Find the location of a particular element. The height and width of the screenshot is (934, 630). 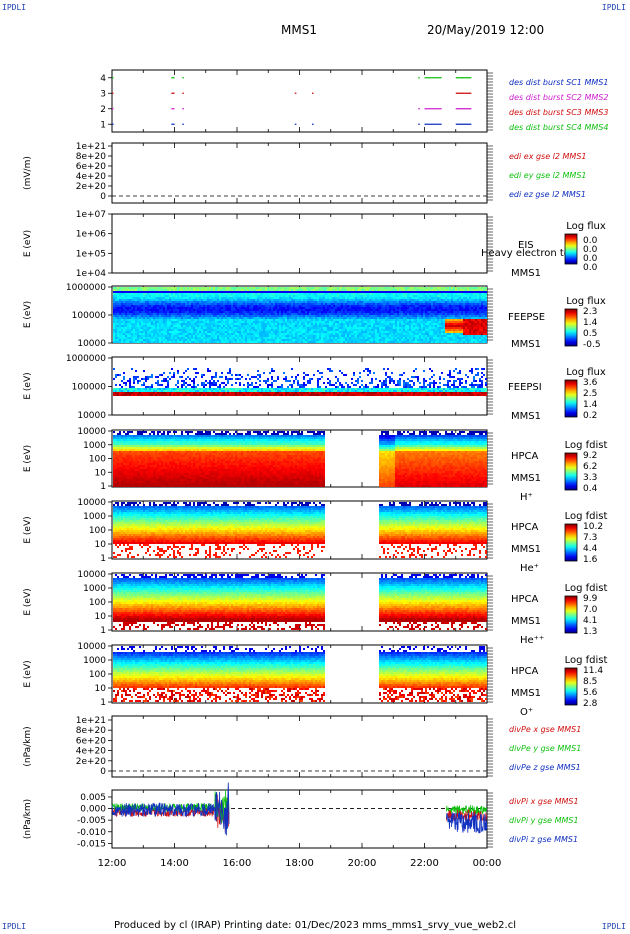

panel-label-hpca_h: HPCA is located at coordinates (525, 456).